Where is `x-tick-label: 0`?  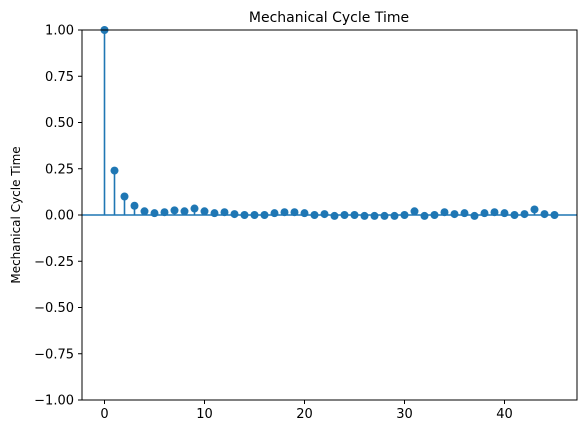 x-tick-label: 0 is located at coordinates (104, 414).